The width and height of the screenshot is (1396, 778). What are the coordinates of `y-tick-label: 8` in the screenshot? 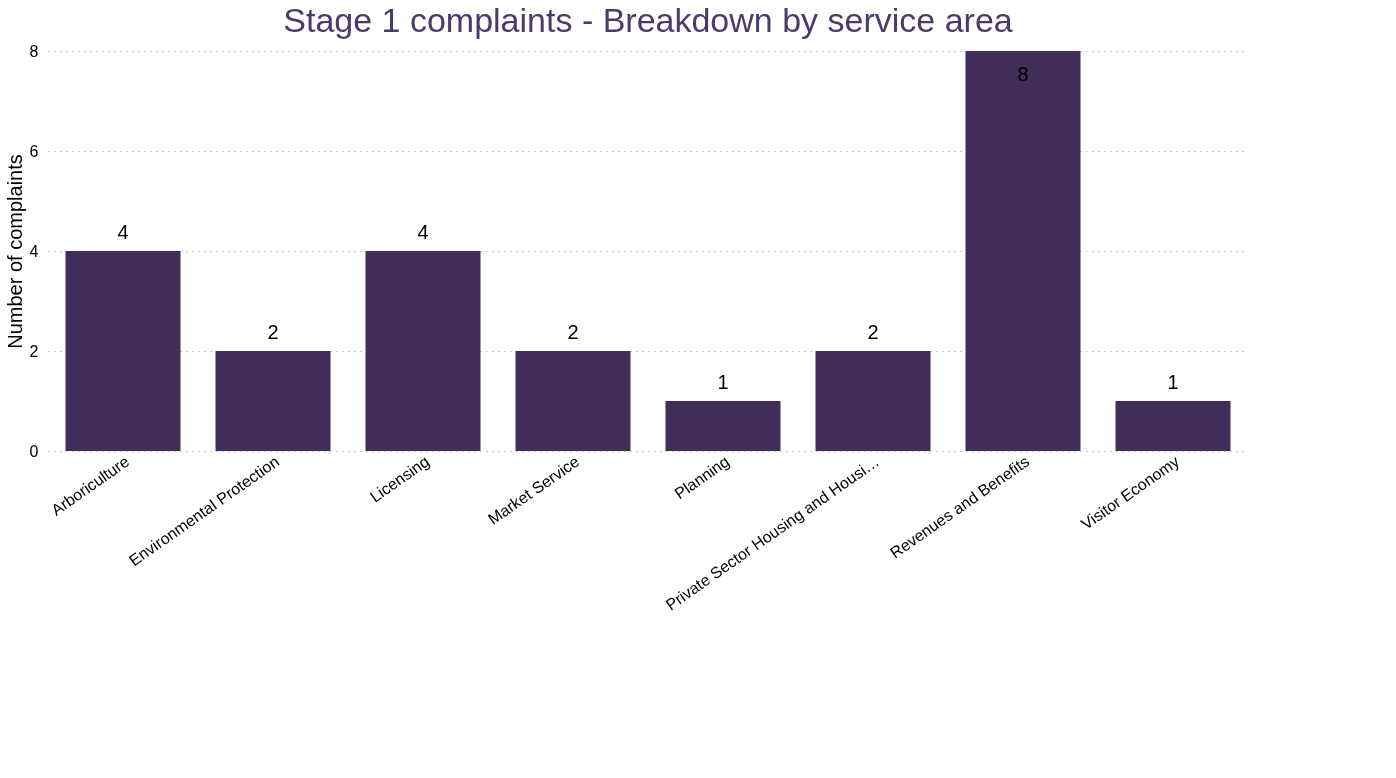 It's located at (34, 51).